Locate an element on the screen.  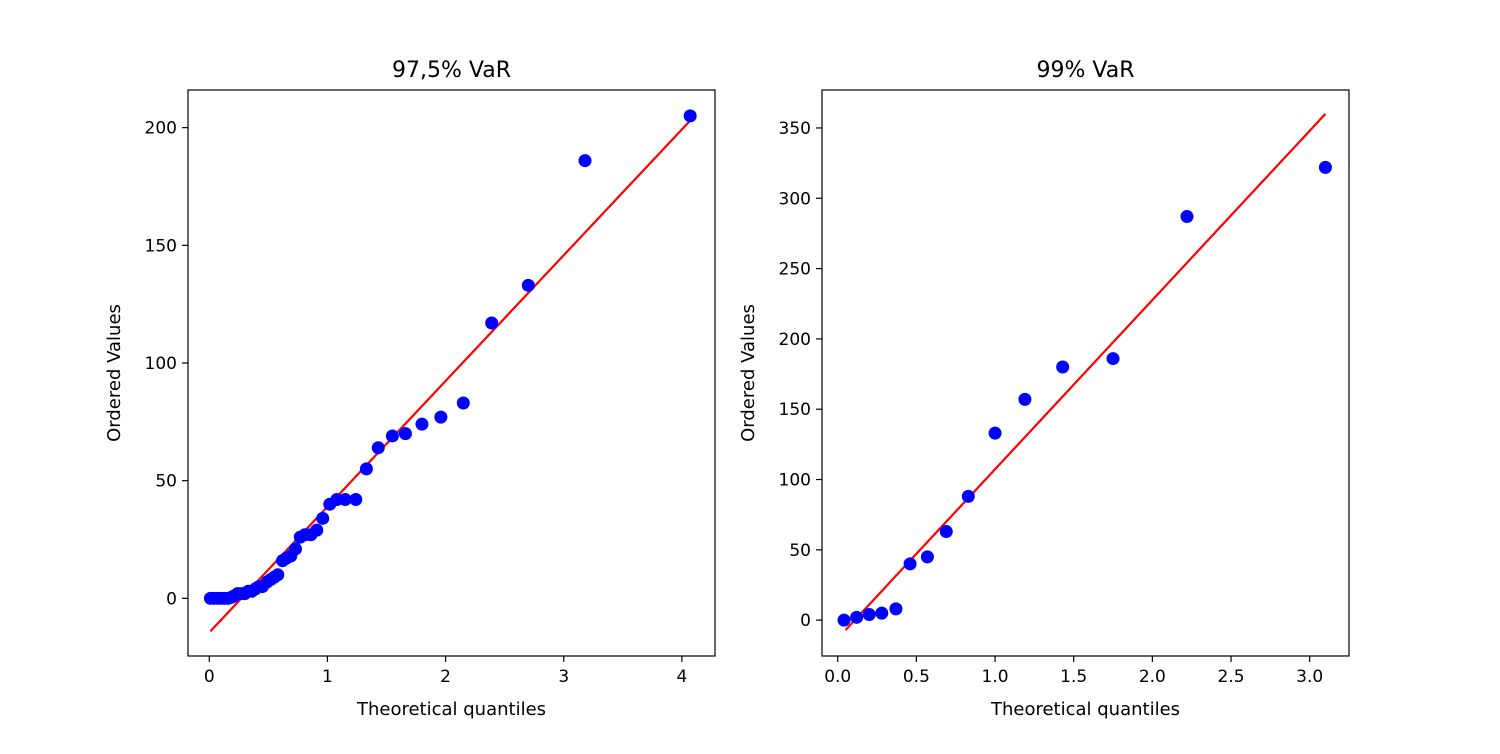
x-ticks: 0 1 2 3 4 is located at coordinates (445, 671).